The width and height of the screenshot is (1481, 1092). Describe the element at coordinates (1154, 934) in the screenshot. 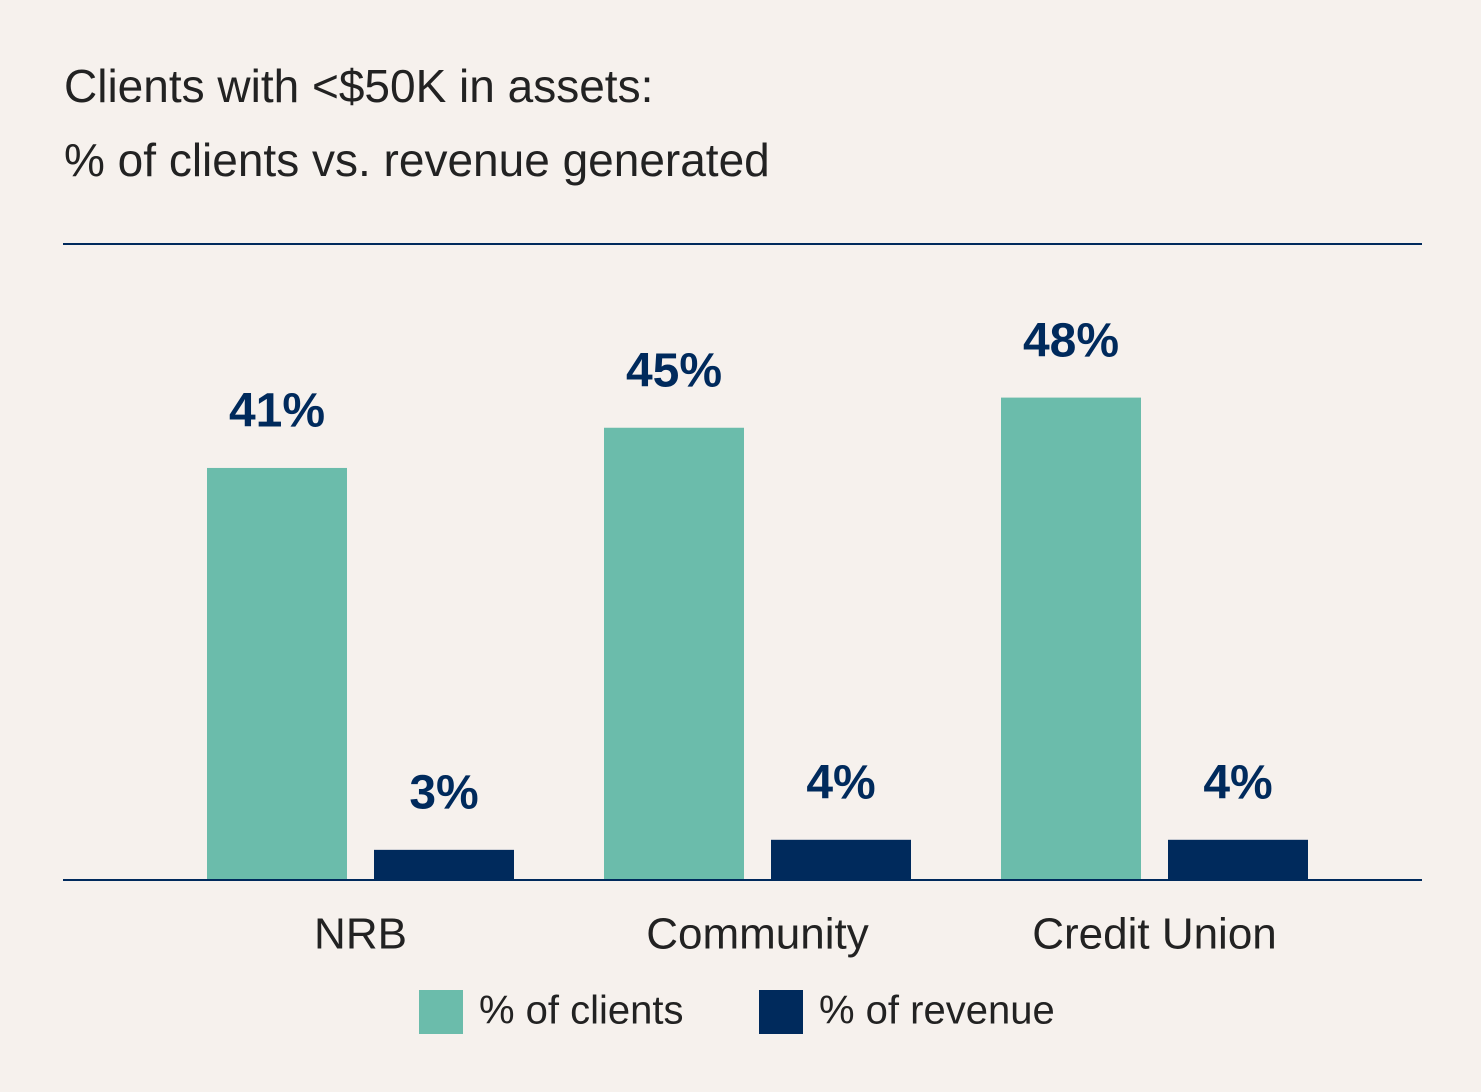

I see `x-tick-label: Credit Union` at that location.